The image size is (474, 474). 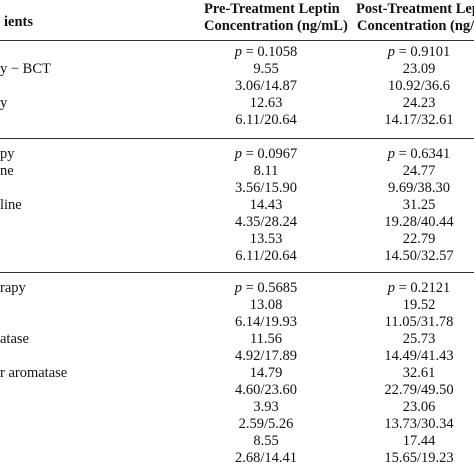 I want to click on table-row: 3.56/15.90 9.69/38.30, so click(x=237, y=188).